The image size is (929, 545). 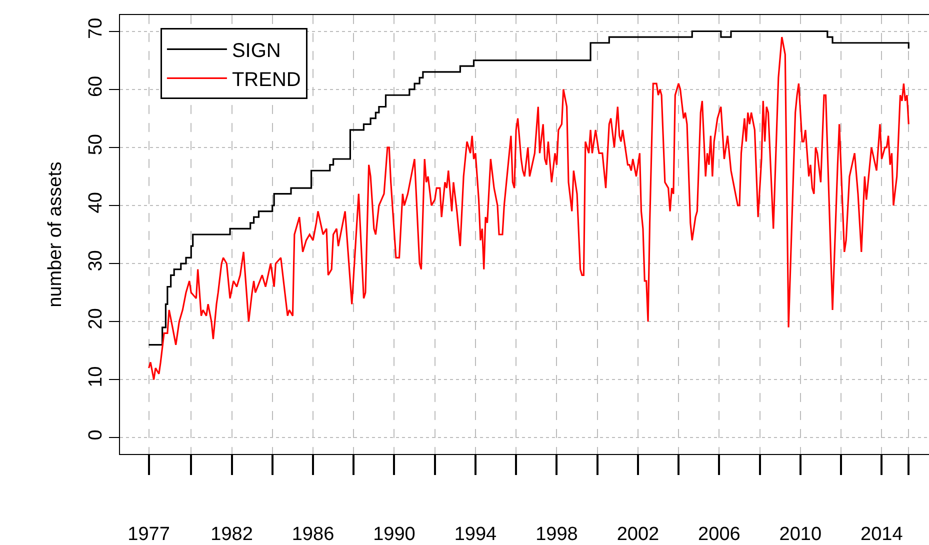 What do you see at coordinates (394, 534) in the screenshot?
I see `x-tick-label: 1990` at bounding box center [394, 534].